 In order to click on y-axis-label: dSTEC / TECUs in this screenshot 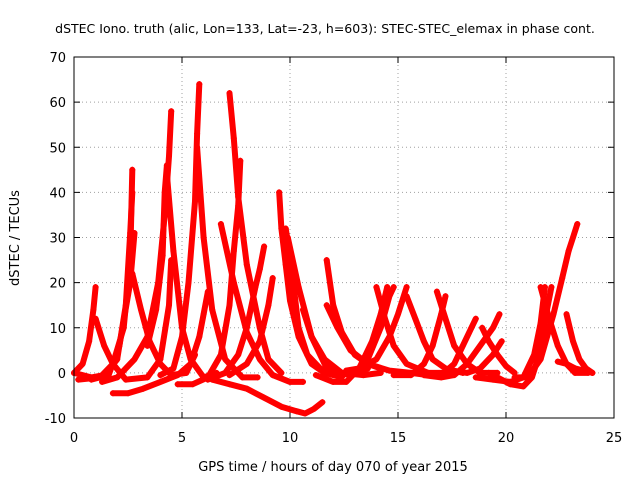, I will do `click(15, 238)`.